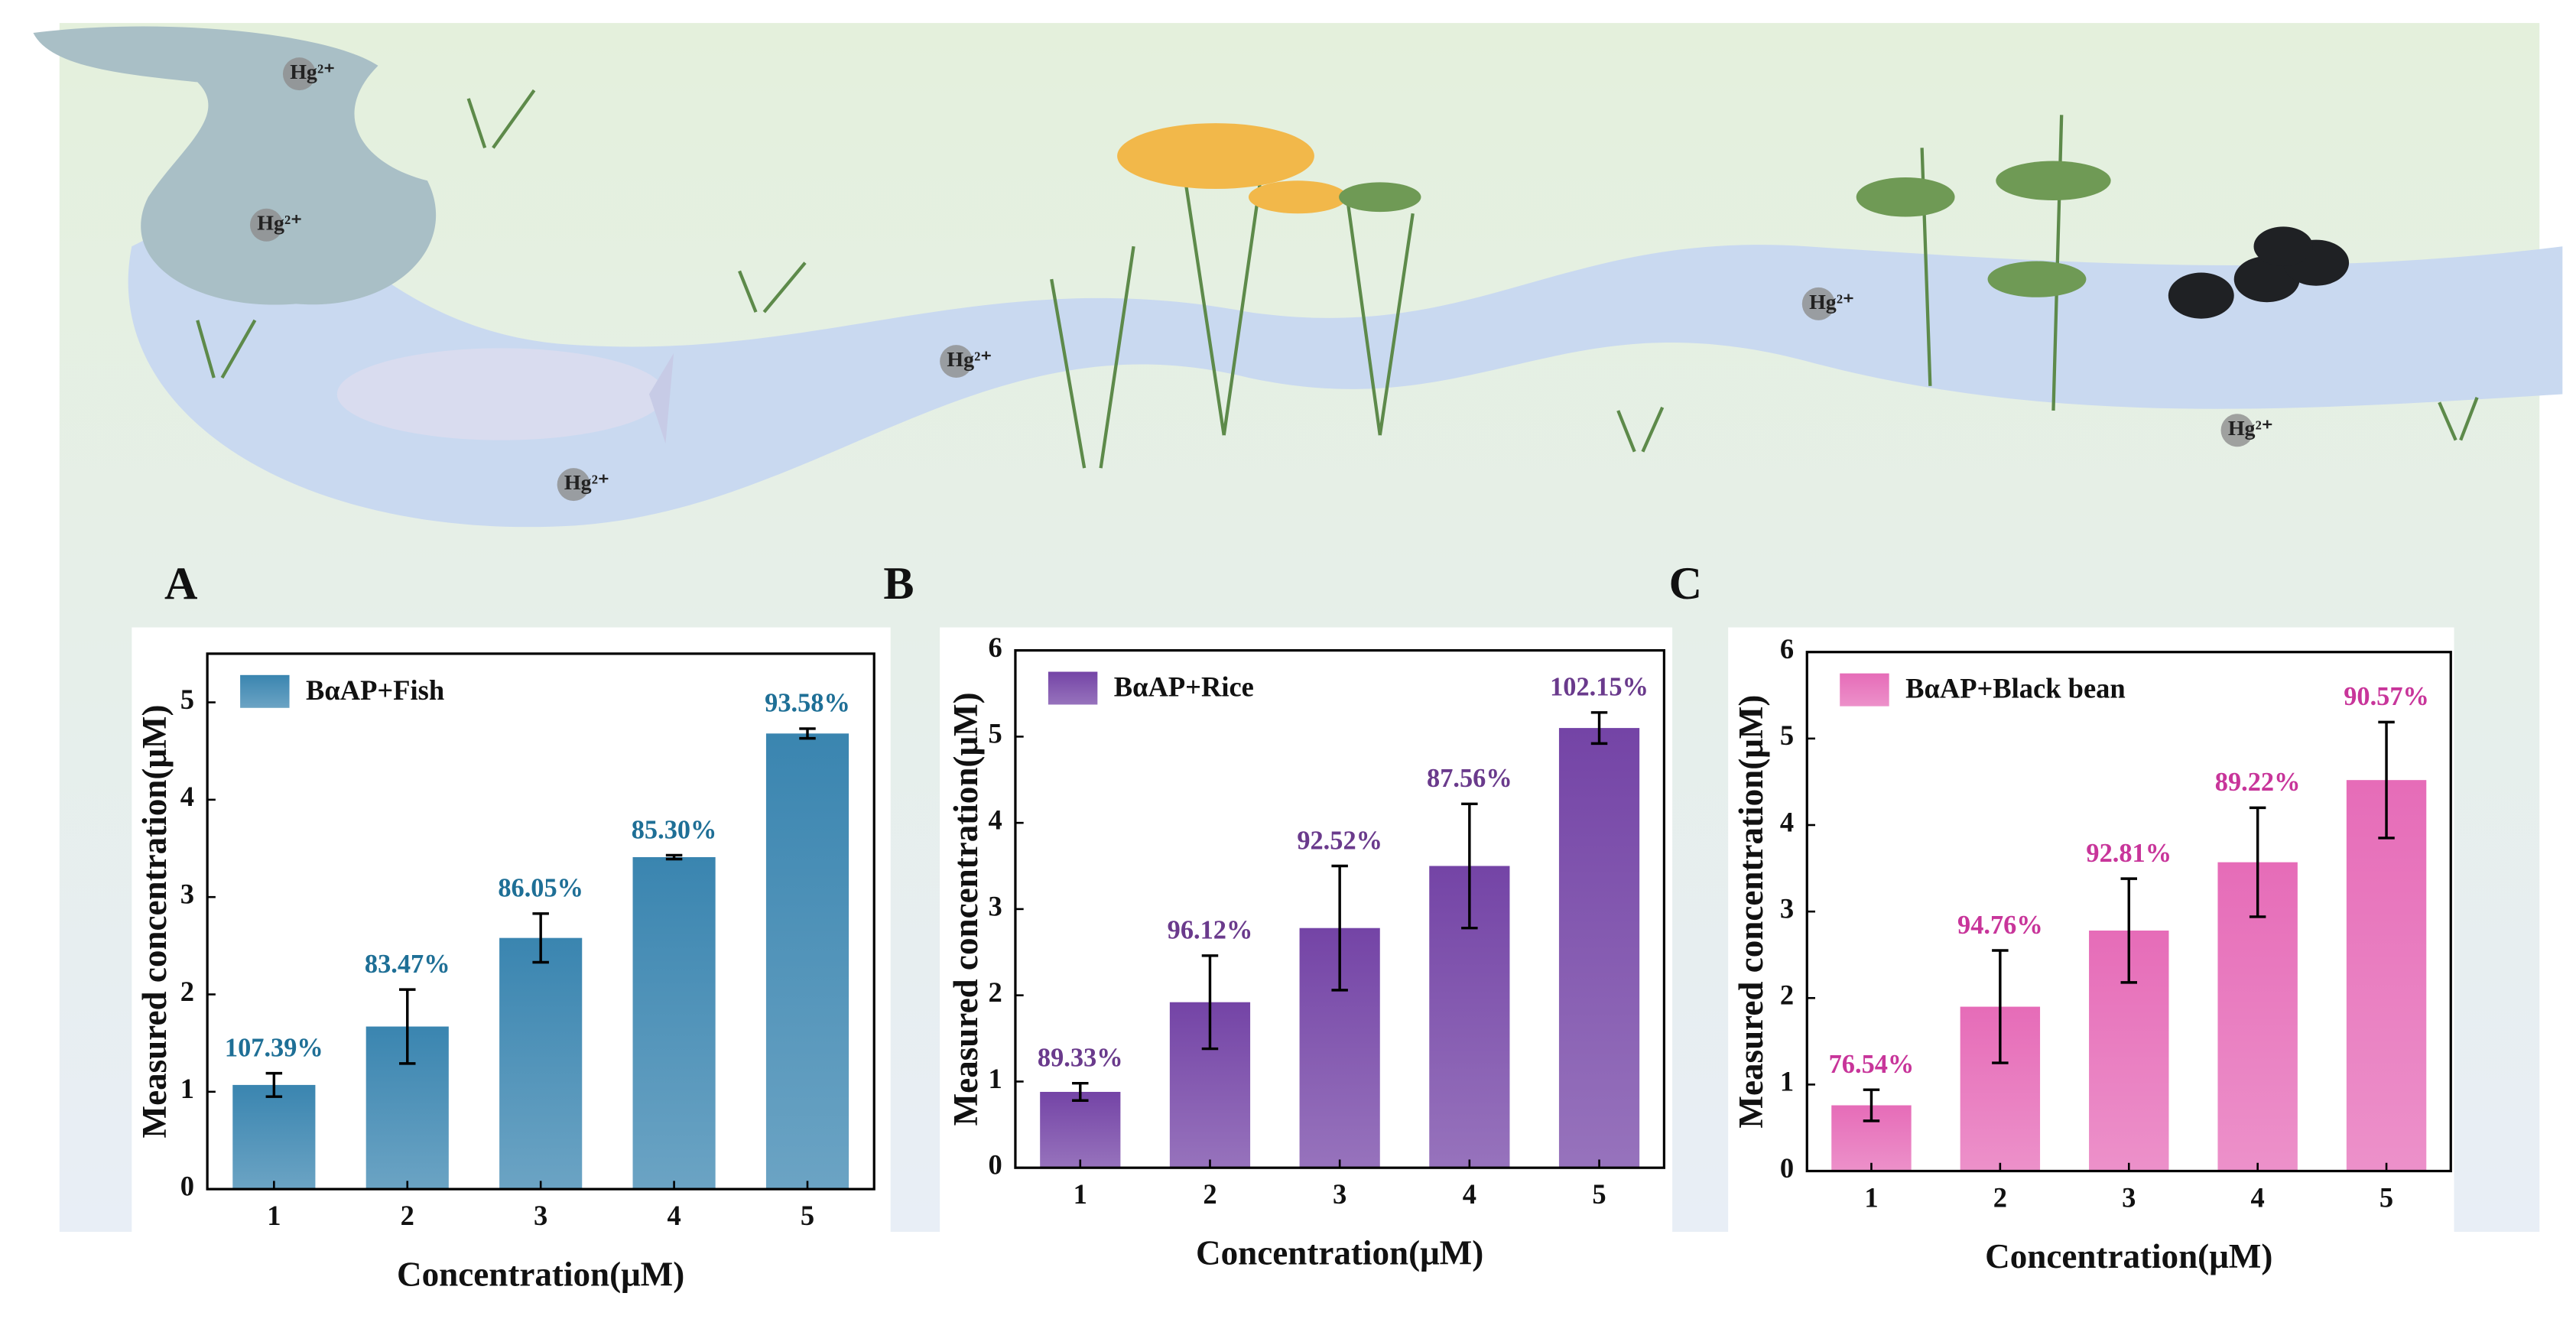 The image size is (2576, 1332). I want to click on legend-label: BαAP+Fish, so click(375, 690).